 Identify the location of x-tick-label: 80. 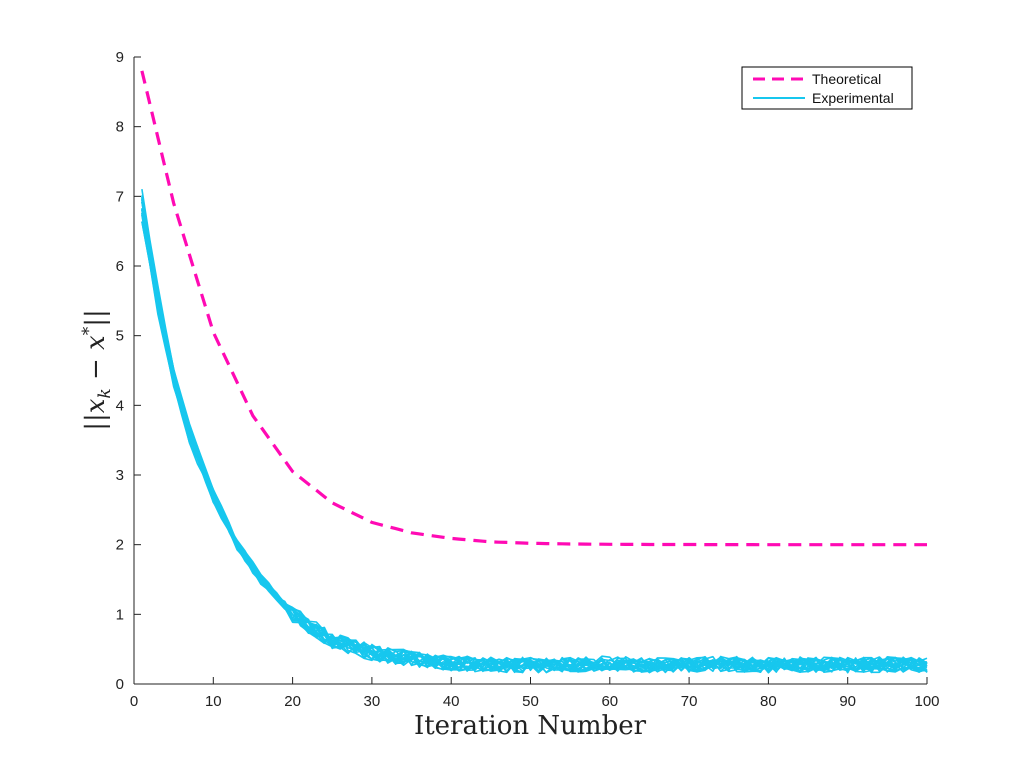
(768, 701).